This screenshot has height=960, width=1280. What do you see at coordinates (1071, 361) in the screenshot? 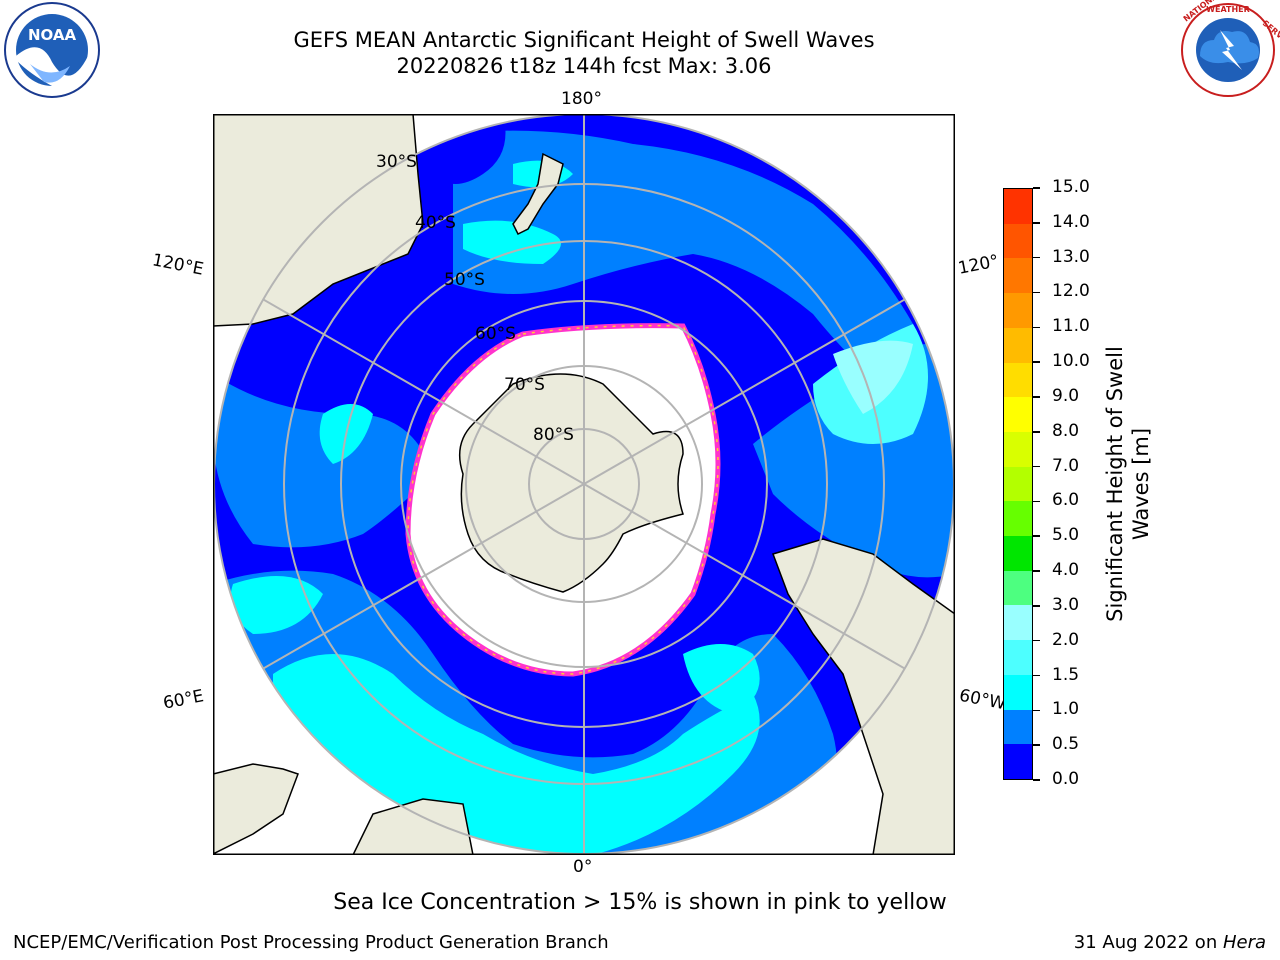
I see `colorbar-tick-label: 10.0` at bounding box center [1071, 361].